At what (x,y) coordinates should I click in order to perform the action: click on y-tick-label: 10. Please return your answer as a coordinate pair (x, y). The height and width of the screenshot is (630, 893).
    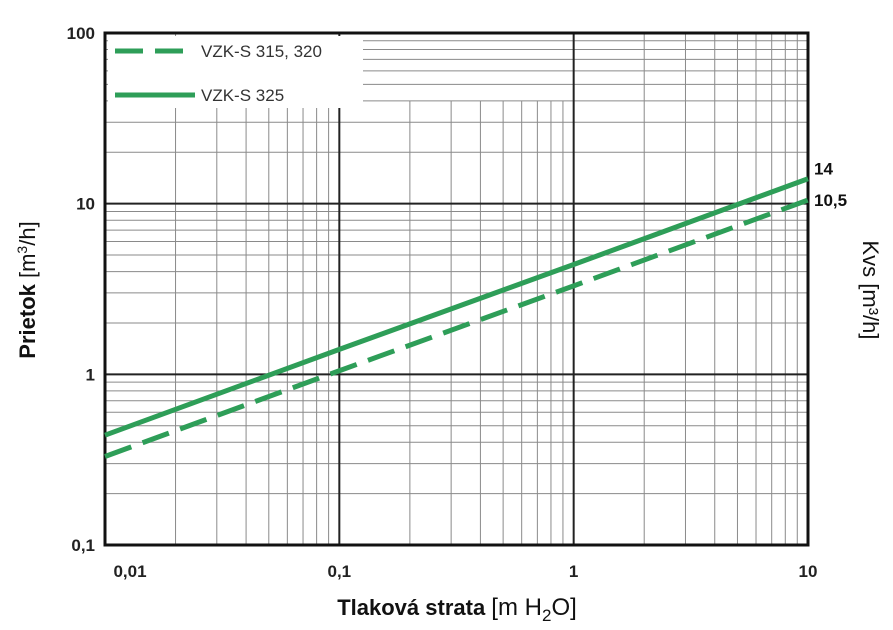
    Looking at the image, I should click on (85, 204).